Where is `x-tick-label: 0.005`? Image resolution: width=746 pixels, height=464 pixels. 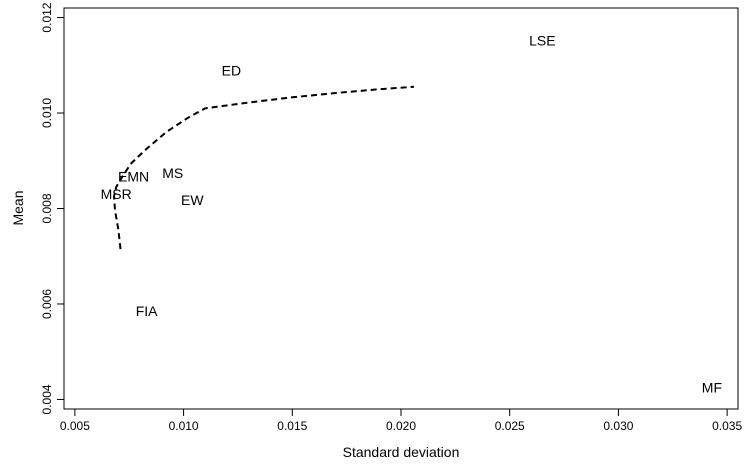 x-tick-label: 0.005 is located at coordinates (75, 426).